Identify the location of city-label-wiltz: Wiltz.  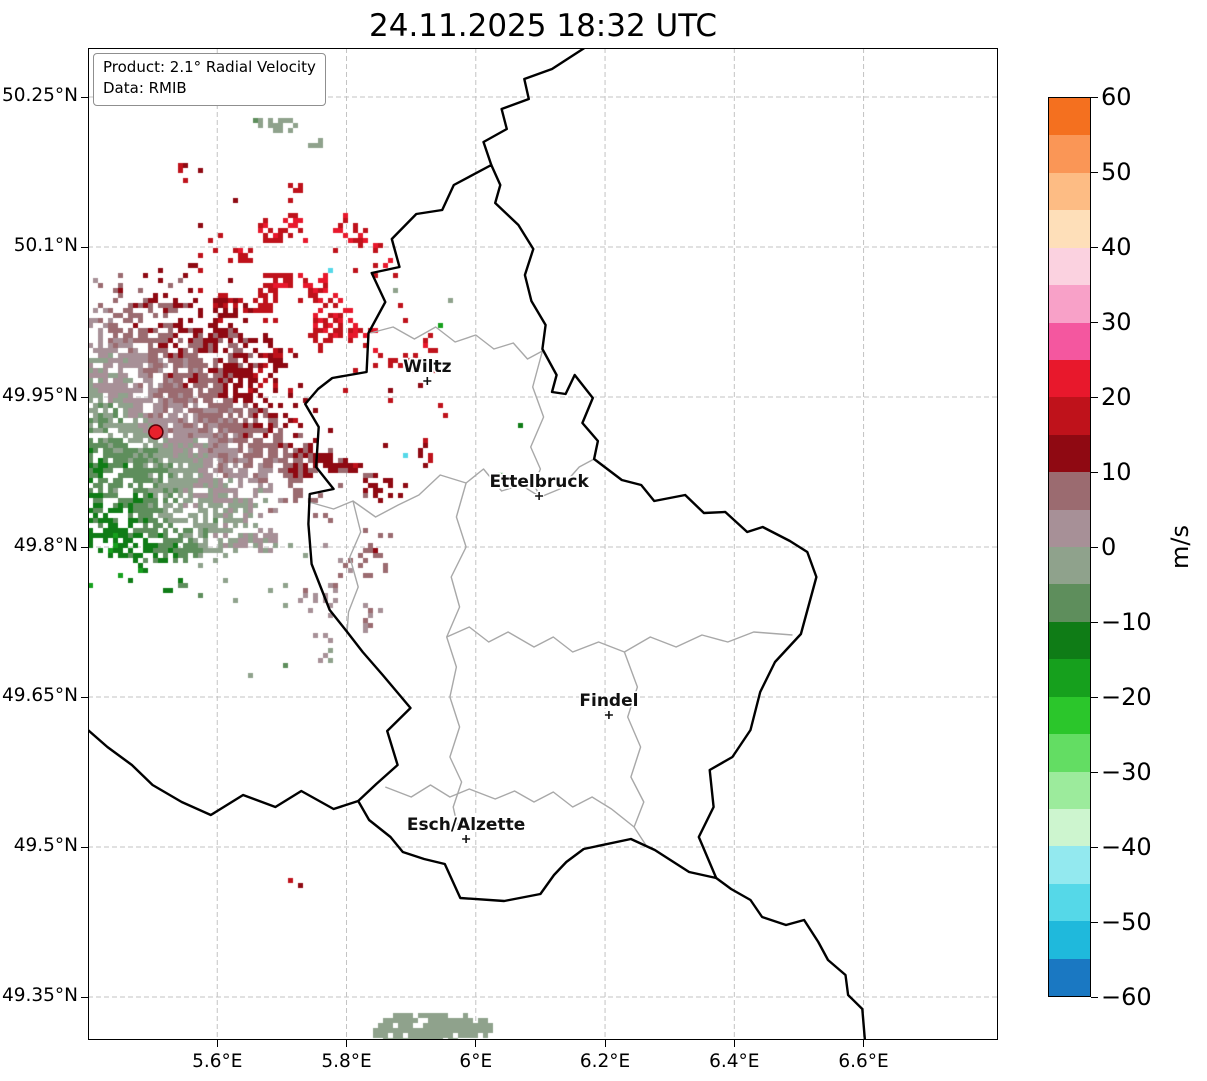
(427, 367).